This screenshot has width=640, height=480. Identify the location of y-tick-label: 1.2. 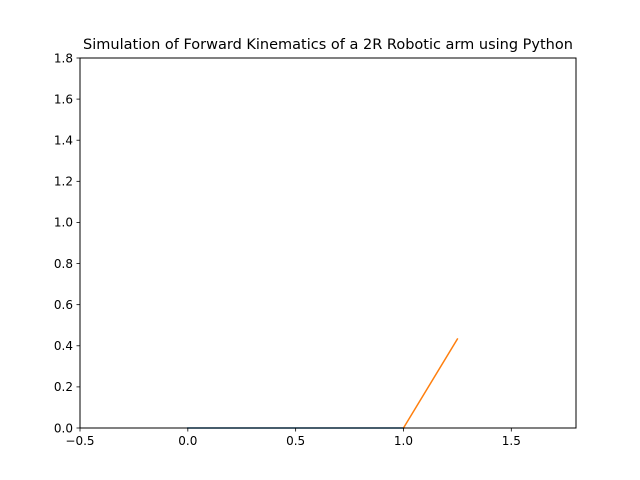
(63, 182).